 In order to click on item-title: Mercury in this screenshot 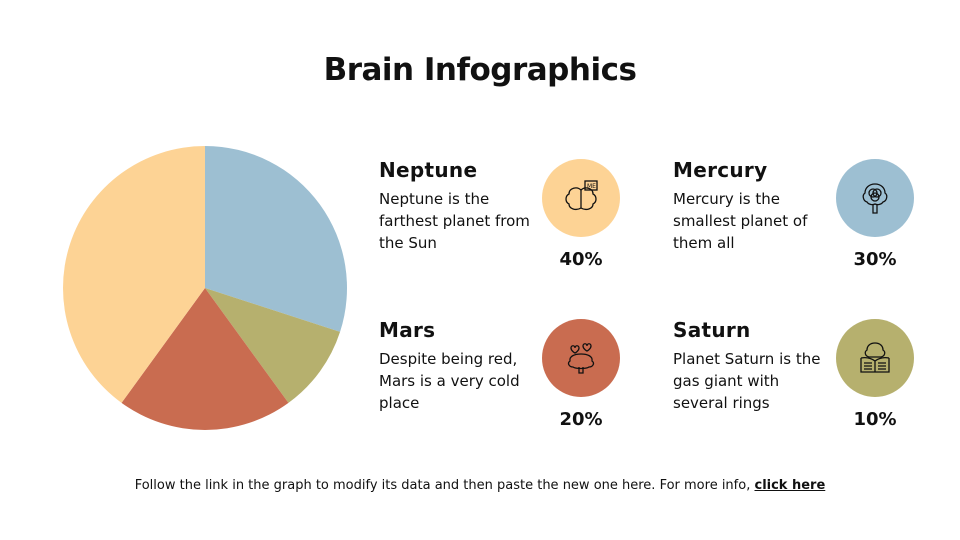, I will do `click(720, 170)`.